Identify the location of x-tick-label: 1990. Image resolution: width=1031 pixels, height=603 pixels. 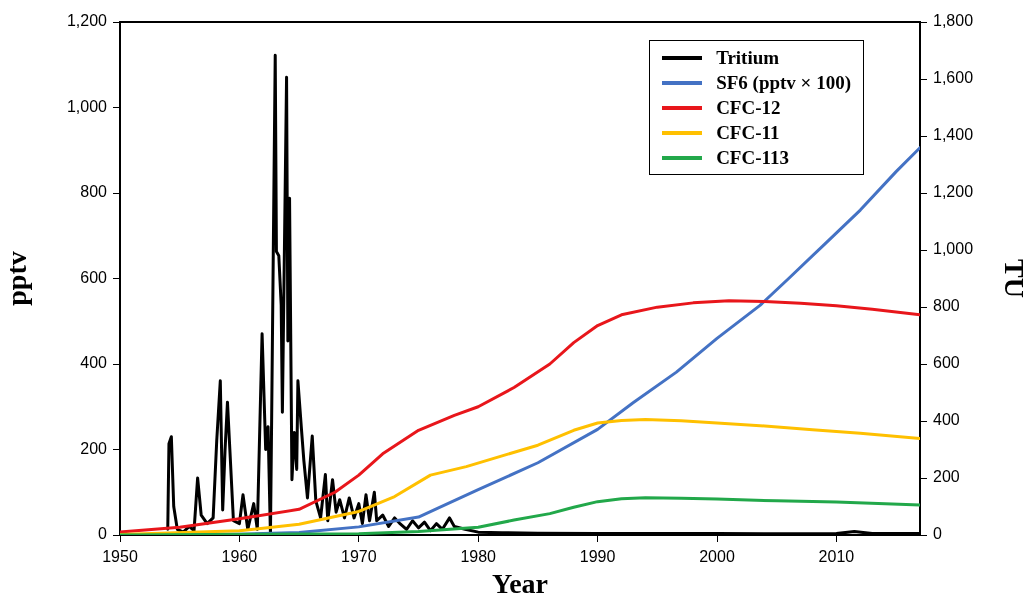
(597, 557).